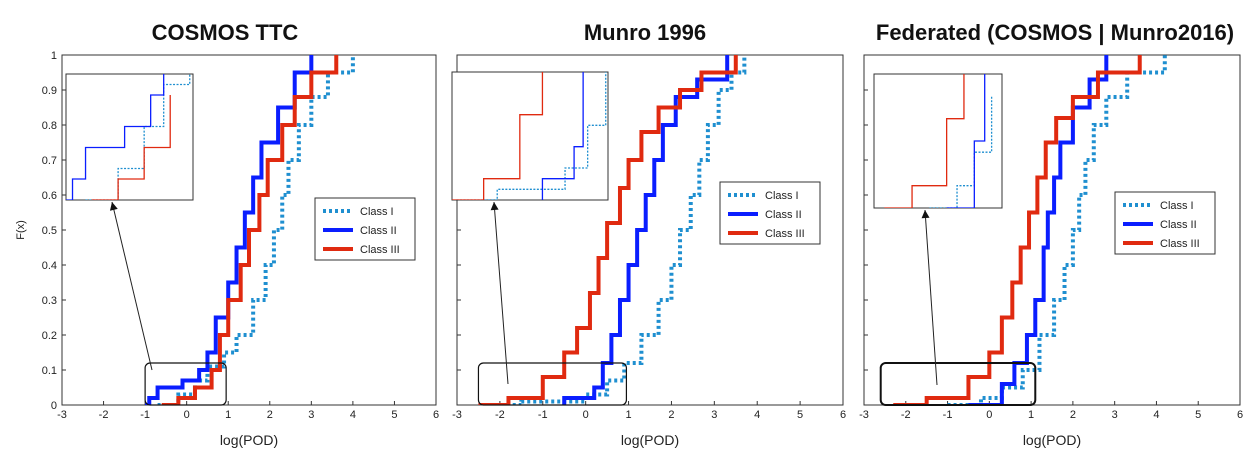  Describe the element at coordinates (49, 336) in the screenshot. I see `y-tick-label: 0.2` at that location.